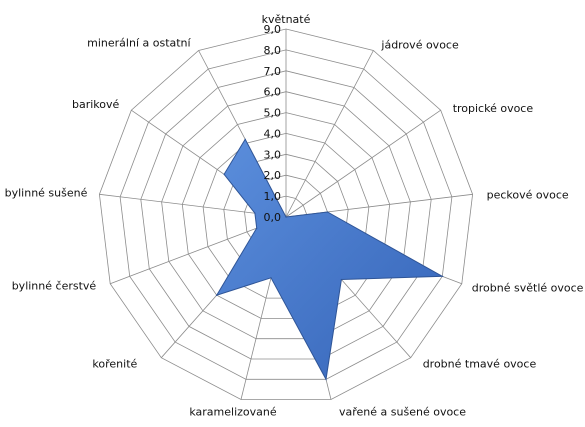 This screenshot has height=427, width=585. What do you see at coordinates (273, 175) in the screenshot?
I see `tick-label-2: 2,0` at bounding box center [273, 175].